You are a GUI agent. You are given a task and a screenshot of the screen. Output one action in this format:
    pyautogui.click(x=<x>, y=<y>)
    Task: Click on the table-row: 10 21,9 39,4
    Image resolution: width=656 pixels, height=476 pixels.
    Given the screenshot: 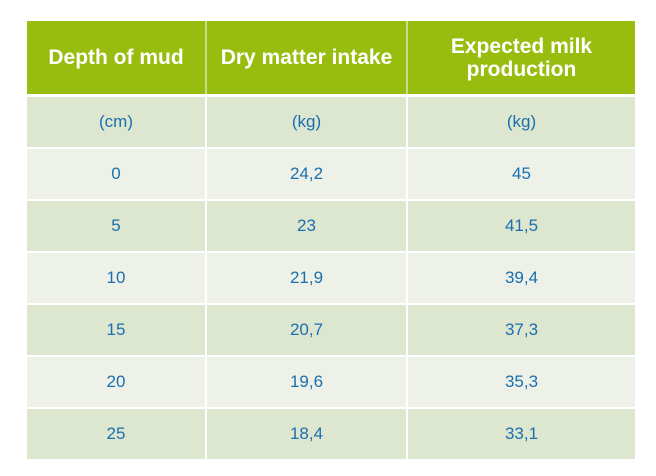 What is the action you would take?
    pyautogui.click(x=331, y=278)
    